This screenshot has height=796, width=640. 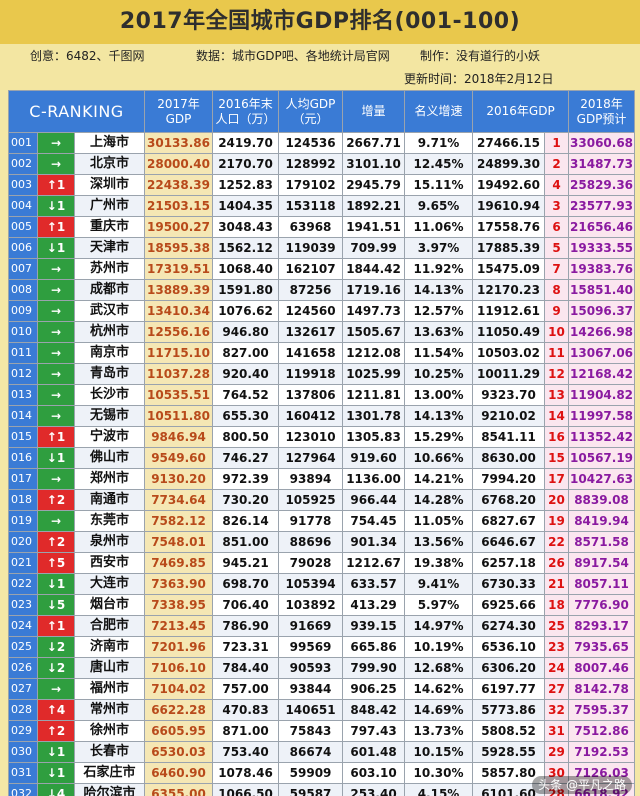 I want to click on trend-indicator: ↑1, so click(x=56, y=437).